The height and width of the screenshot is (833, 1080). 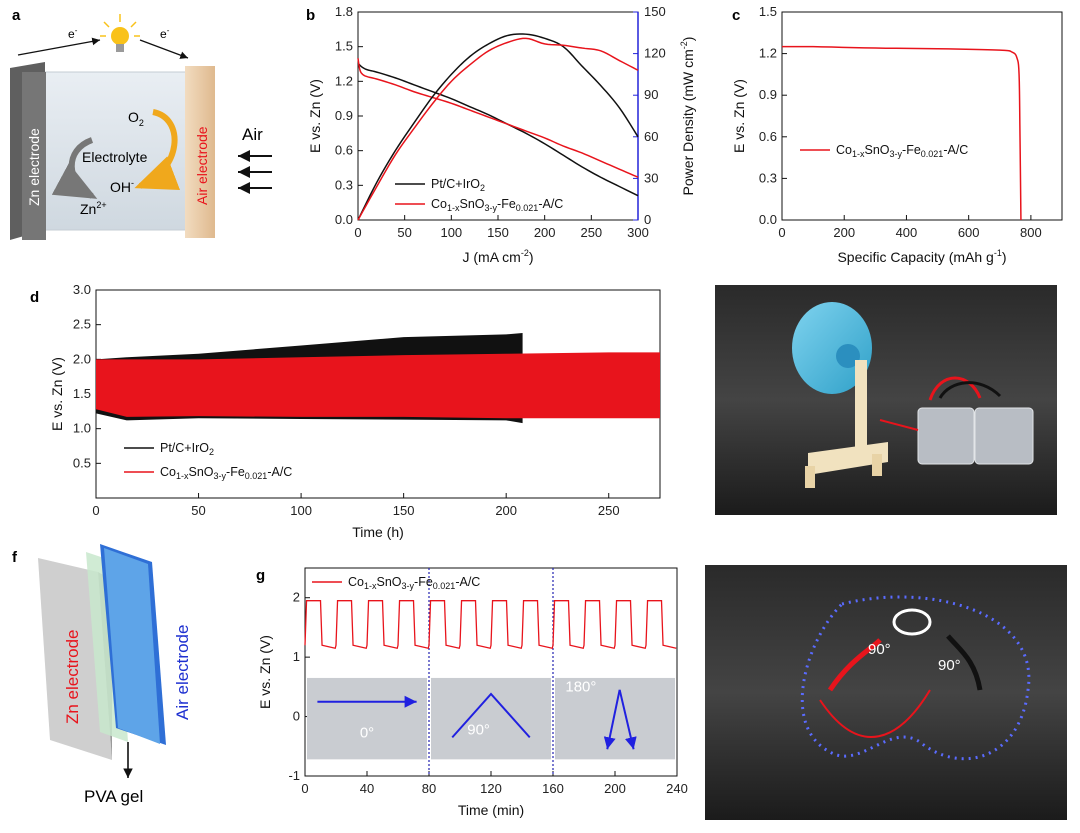 I want to click on y-tick-label: 0.9, so click(x=344, y=115).